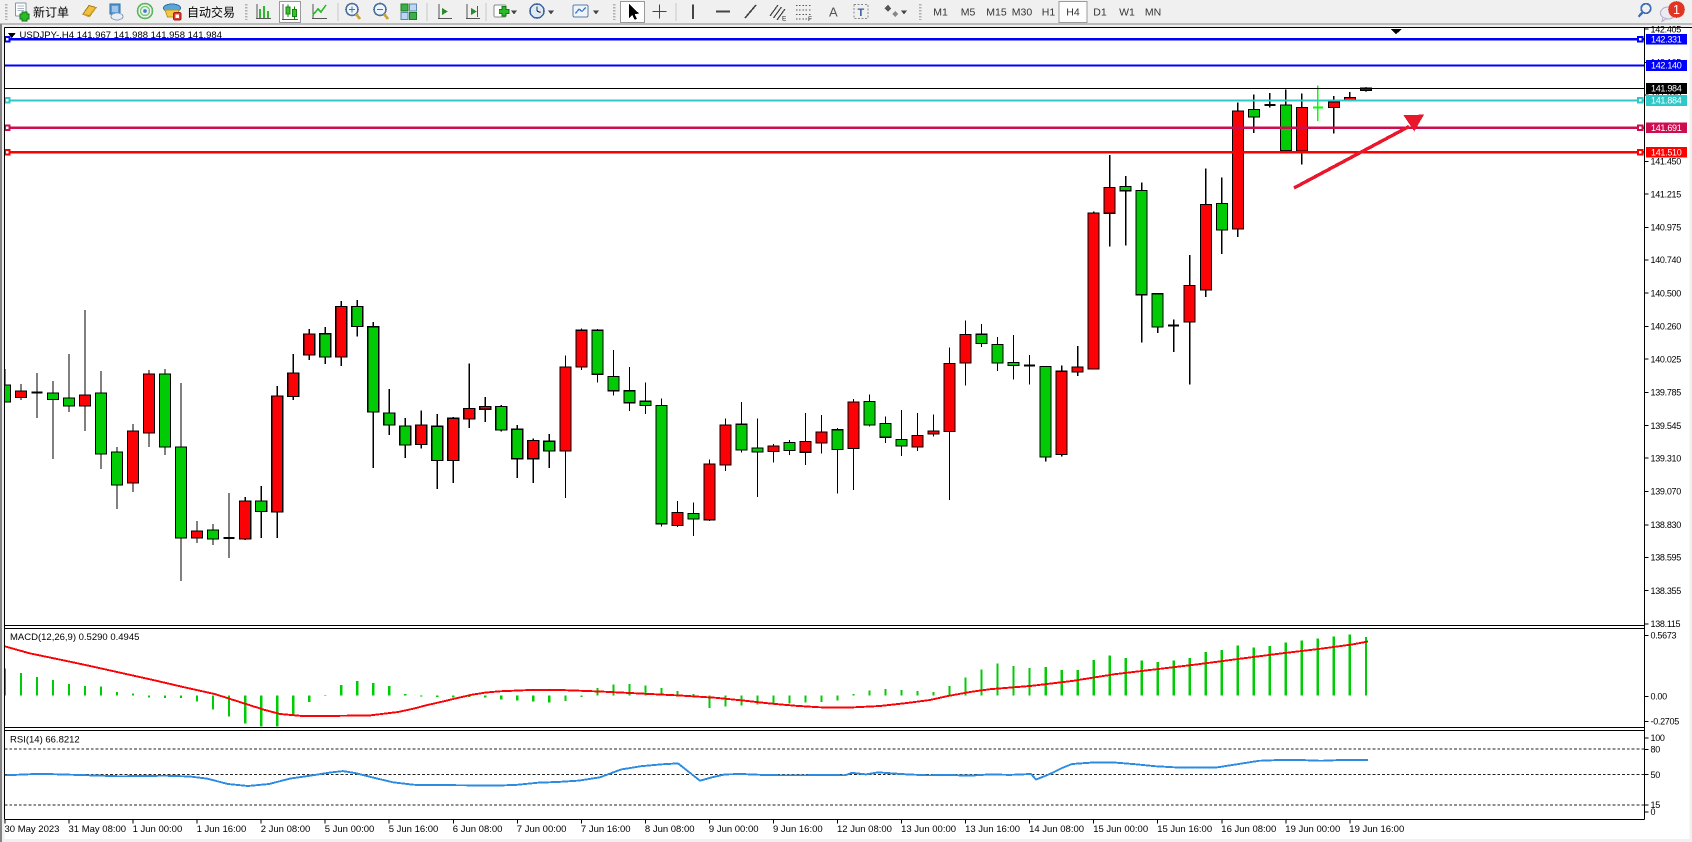  Describe the element at coordinates (1666, 327) in the screenshot. I see `svg-text: 140.260` at that location.